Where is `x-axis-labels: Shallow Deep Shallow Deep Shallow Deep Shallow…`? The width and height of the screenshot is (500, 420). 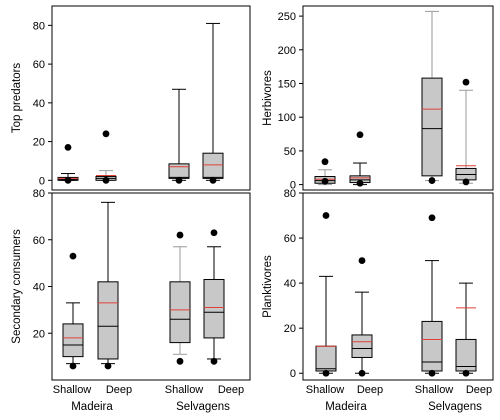 x-axis-labels: Shallow Deep Shallow Deep Shallow Deep Shallow… is located at coordinates (272, 398).